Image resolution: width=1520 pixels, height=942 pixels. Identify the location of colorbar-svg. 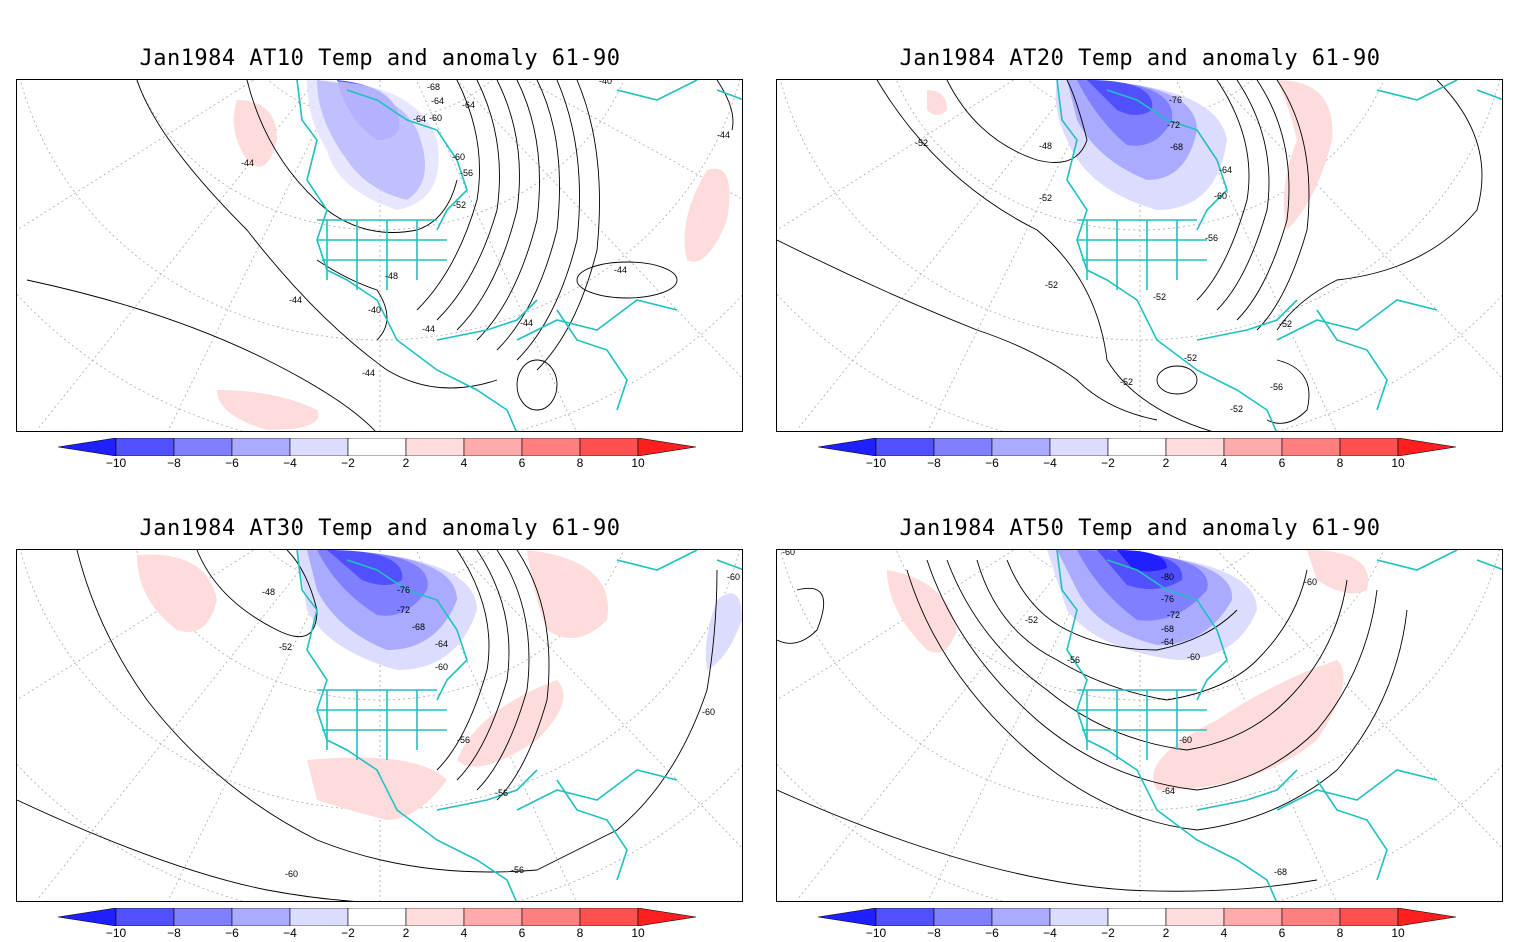
(377, 447).